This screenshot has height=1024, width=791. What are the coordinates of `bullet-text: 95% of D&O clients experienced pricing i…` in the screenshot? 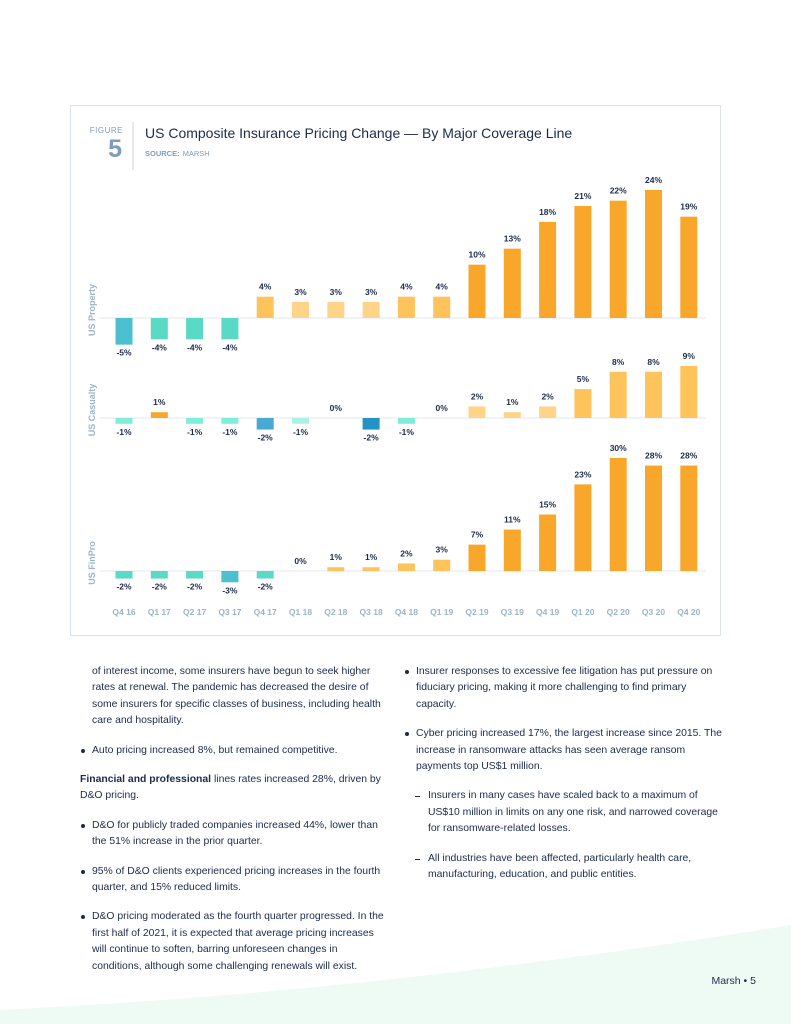 It's located at (236, 879).